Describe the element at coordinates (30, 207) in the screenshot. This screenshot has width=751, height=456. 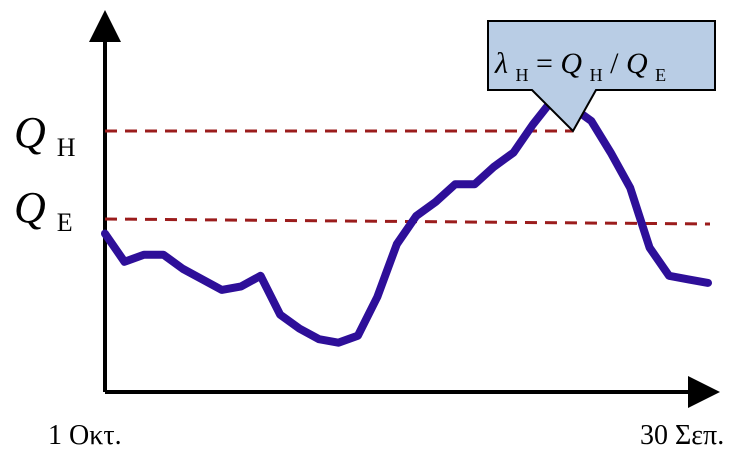
I see `equivalent-flow-symbol: Q` at that location.